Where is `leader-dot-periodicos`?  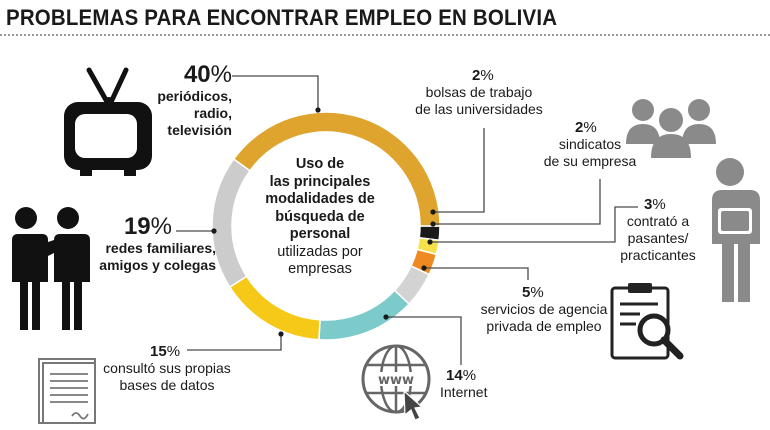 leader-dot-periodicos is located at coordinates (318, 110).